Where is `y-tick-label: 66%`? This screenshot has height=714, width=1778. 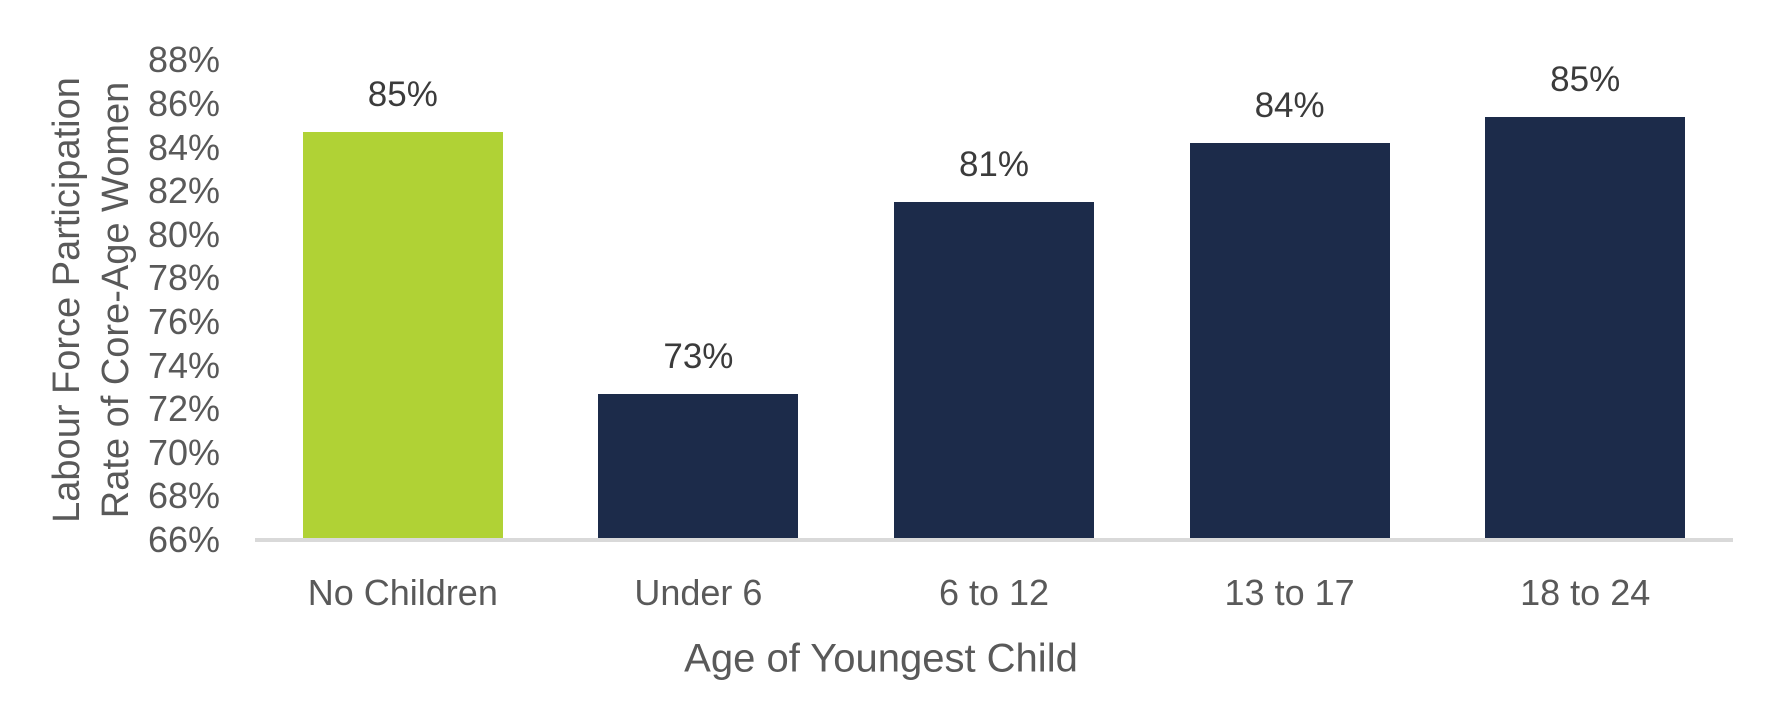 y-tick-label: 66% is located at coordinates (183, 539).